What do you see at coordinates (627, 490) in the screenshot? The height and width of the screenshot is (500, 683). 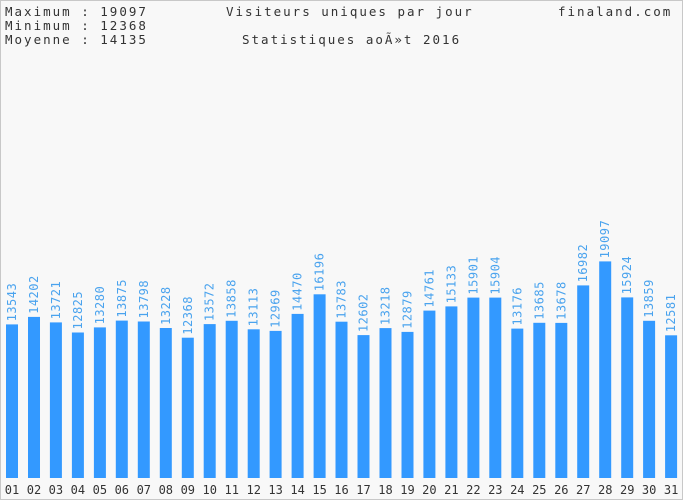 I see `x-tick-label-29: 29` at bounding box center [627, 490].